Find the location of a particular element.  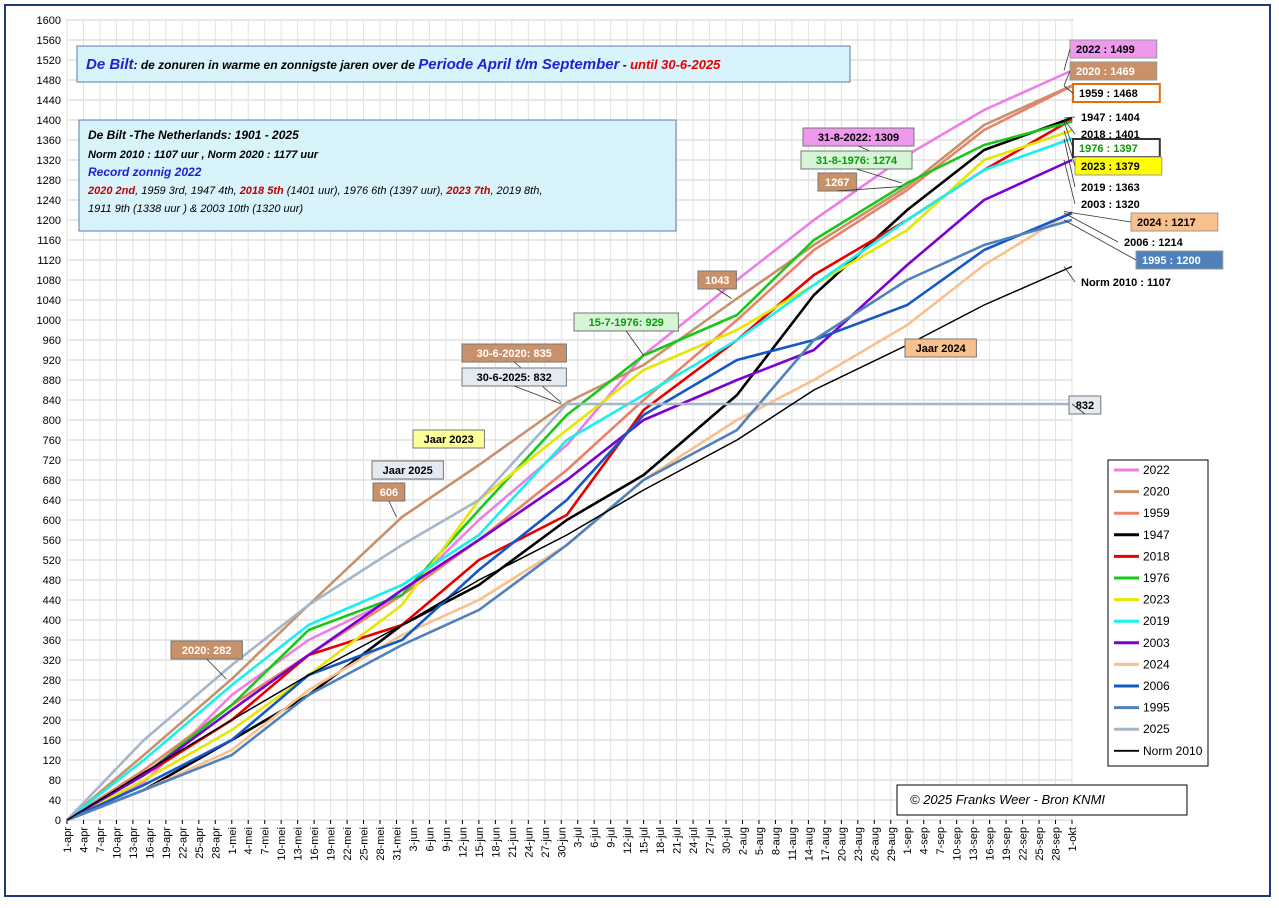

y-tick-label: 280 is located at coordinates (52, 681).